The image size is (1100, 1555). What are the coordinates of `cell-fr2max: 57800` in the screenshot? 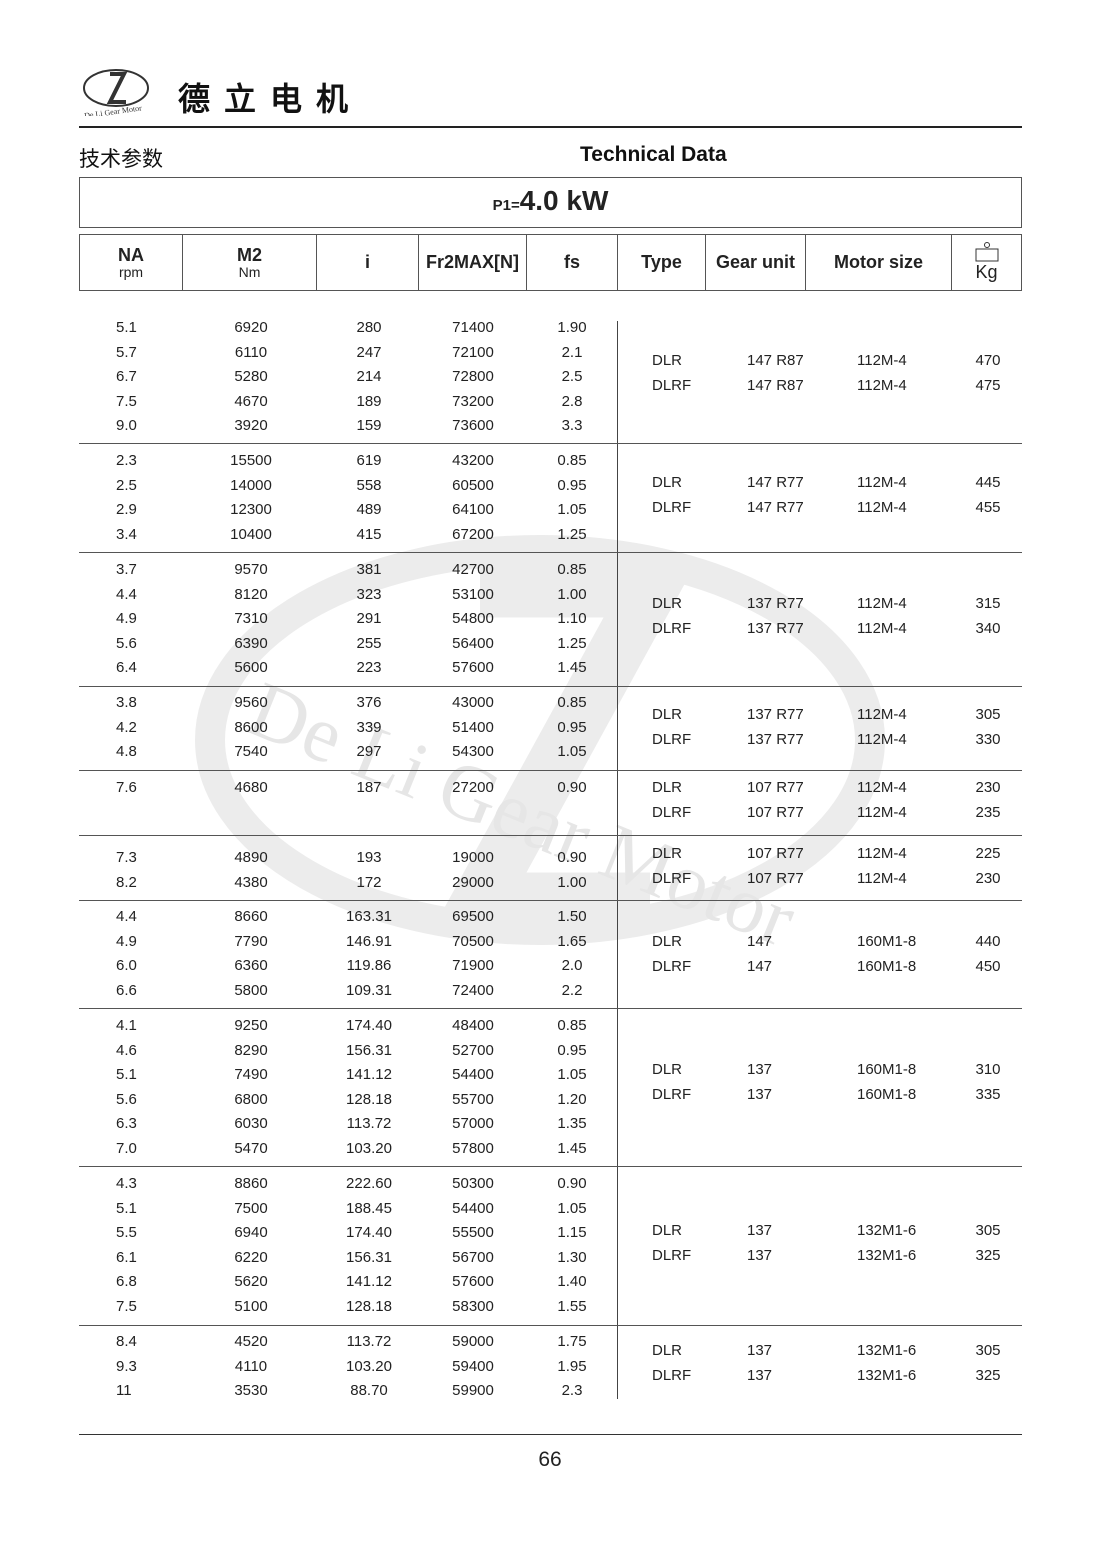 It's located at (473, 1148).